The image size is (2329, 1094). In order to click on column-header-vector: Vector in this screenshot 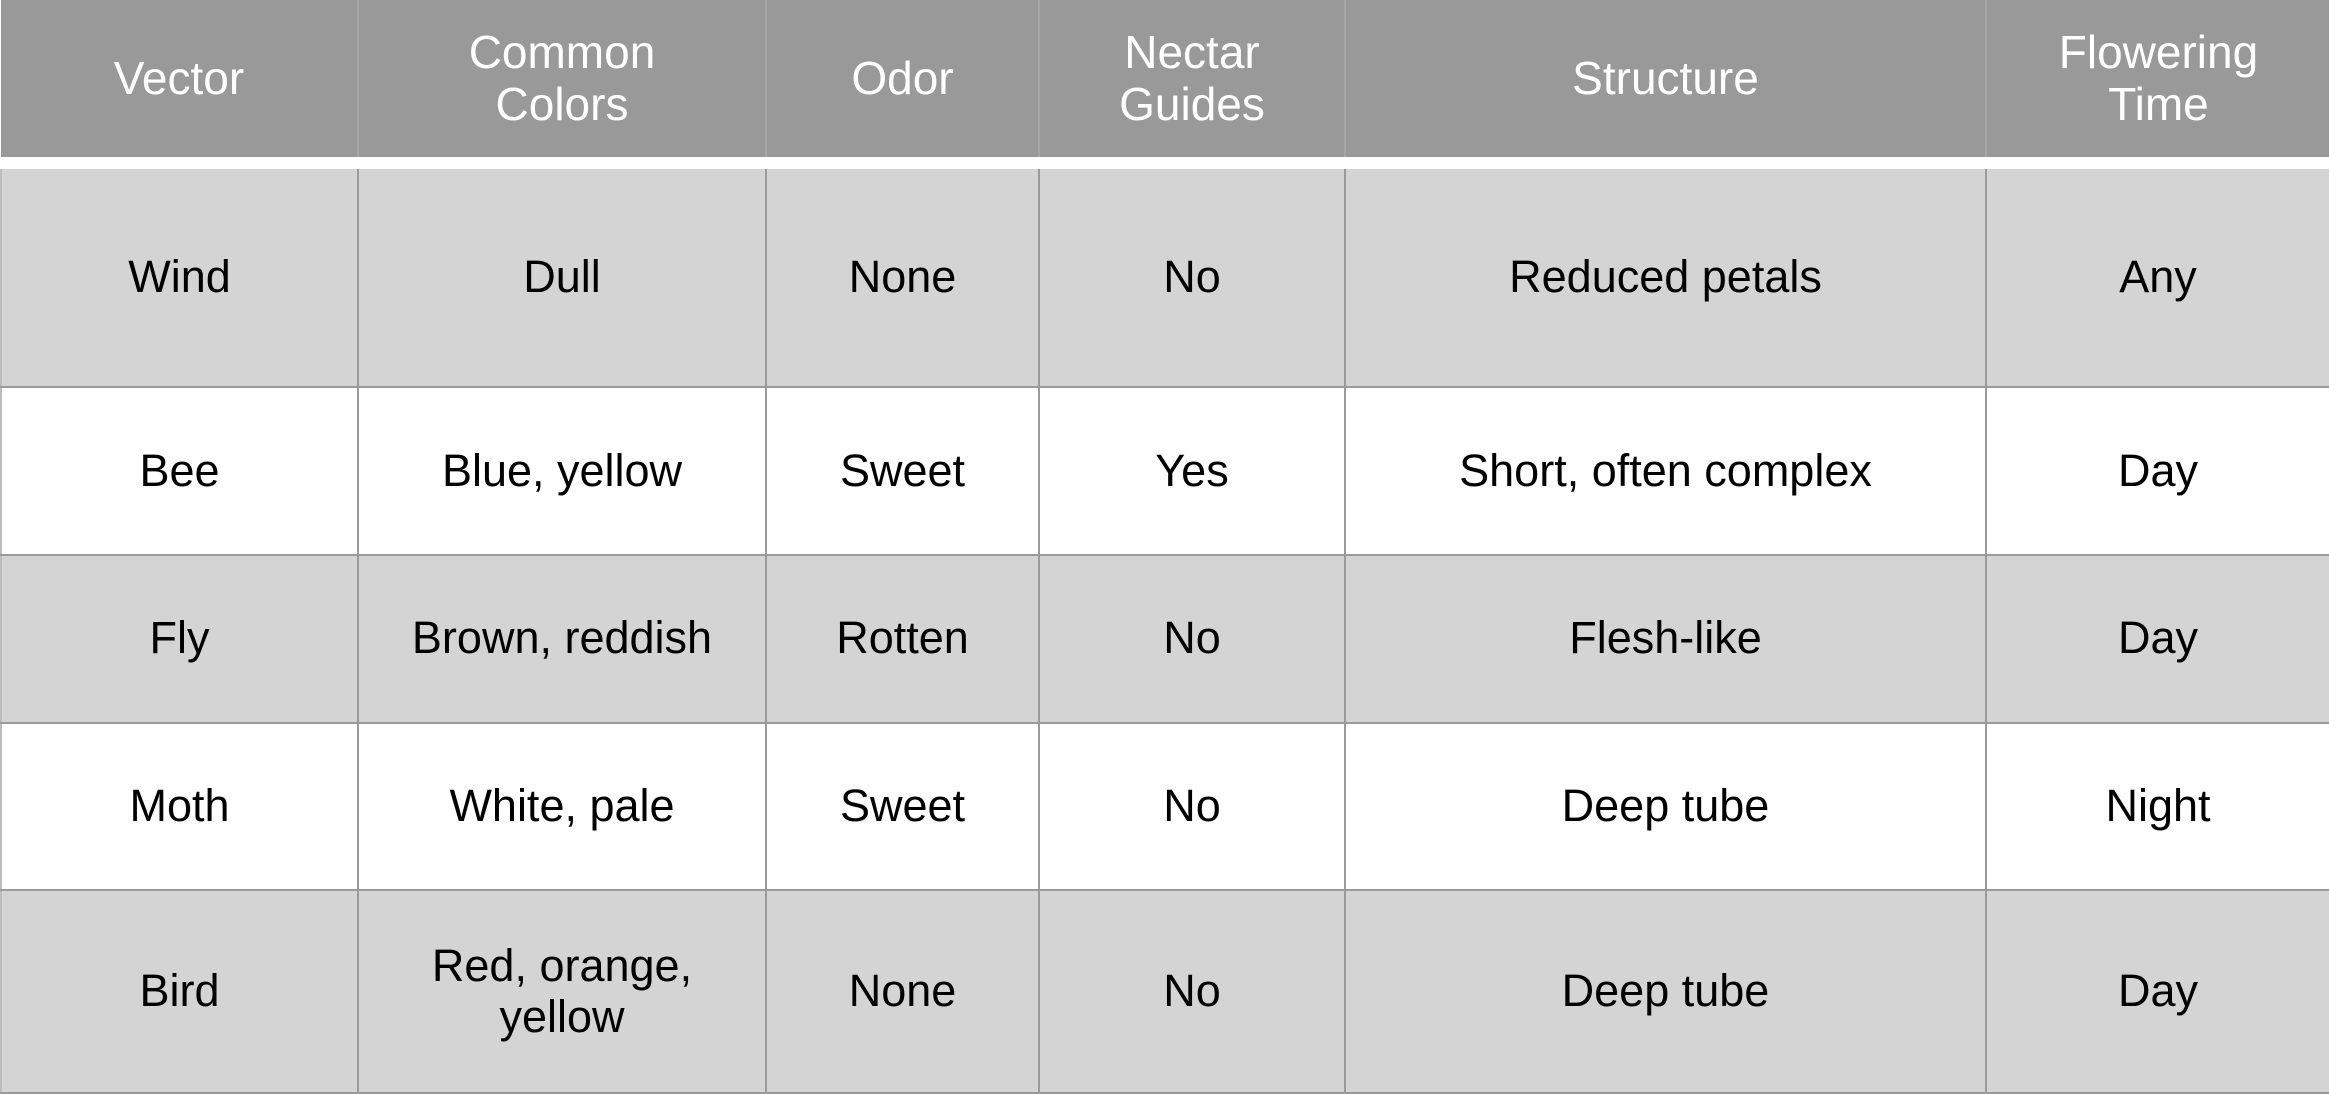, I will do `click(180, 81)`.